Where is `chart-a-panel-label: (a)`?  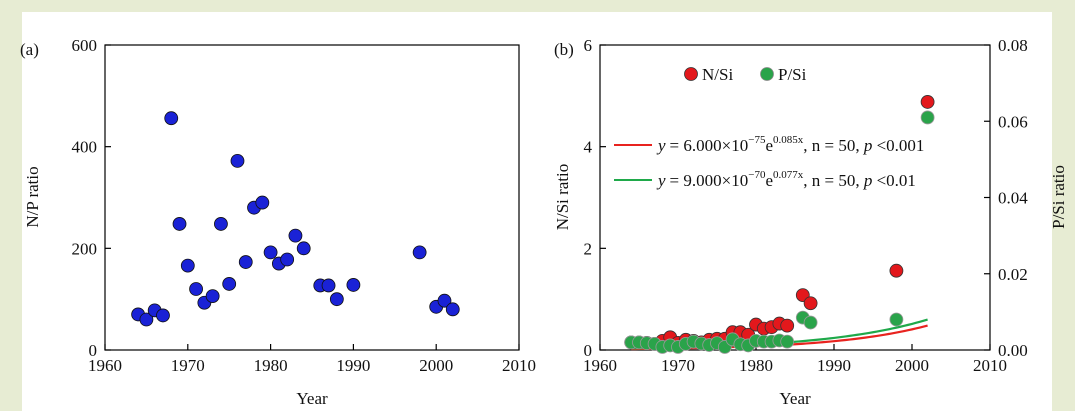 chart-a-panel-label: (a) is located at coordinates (29, 49).